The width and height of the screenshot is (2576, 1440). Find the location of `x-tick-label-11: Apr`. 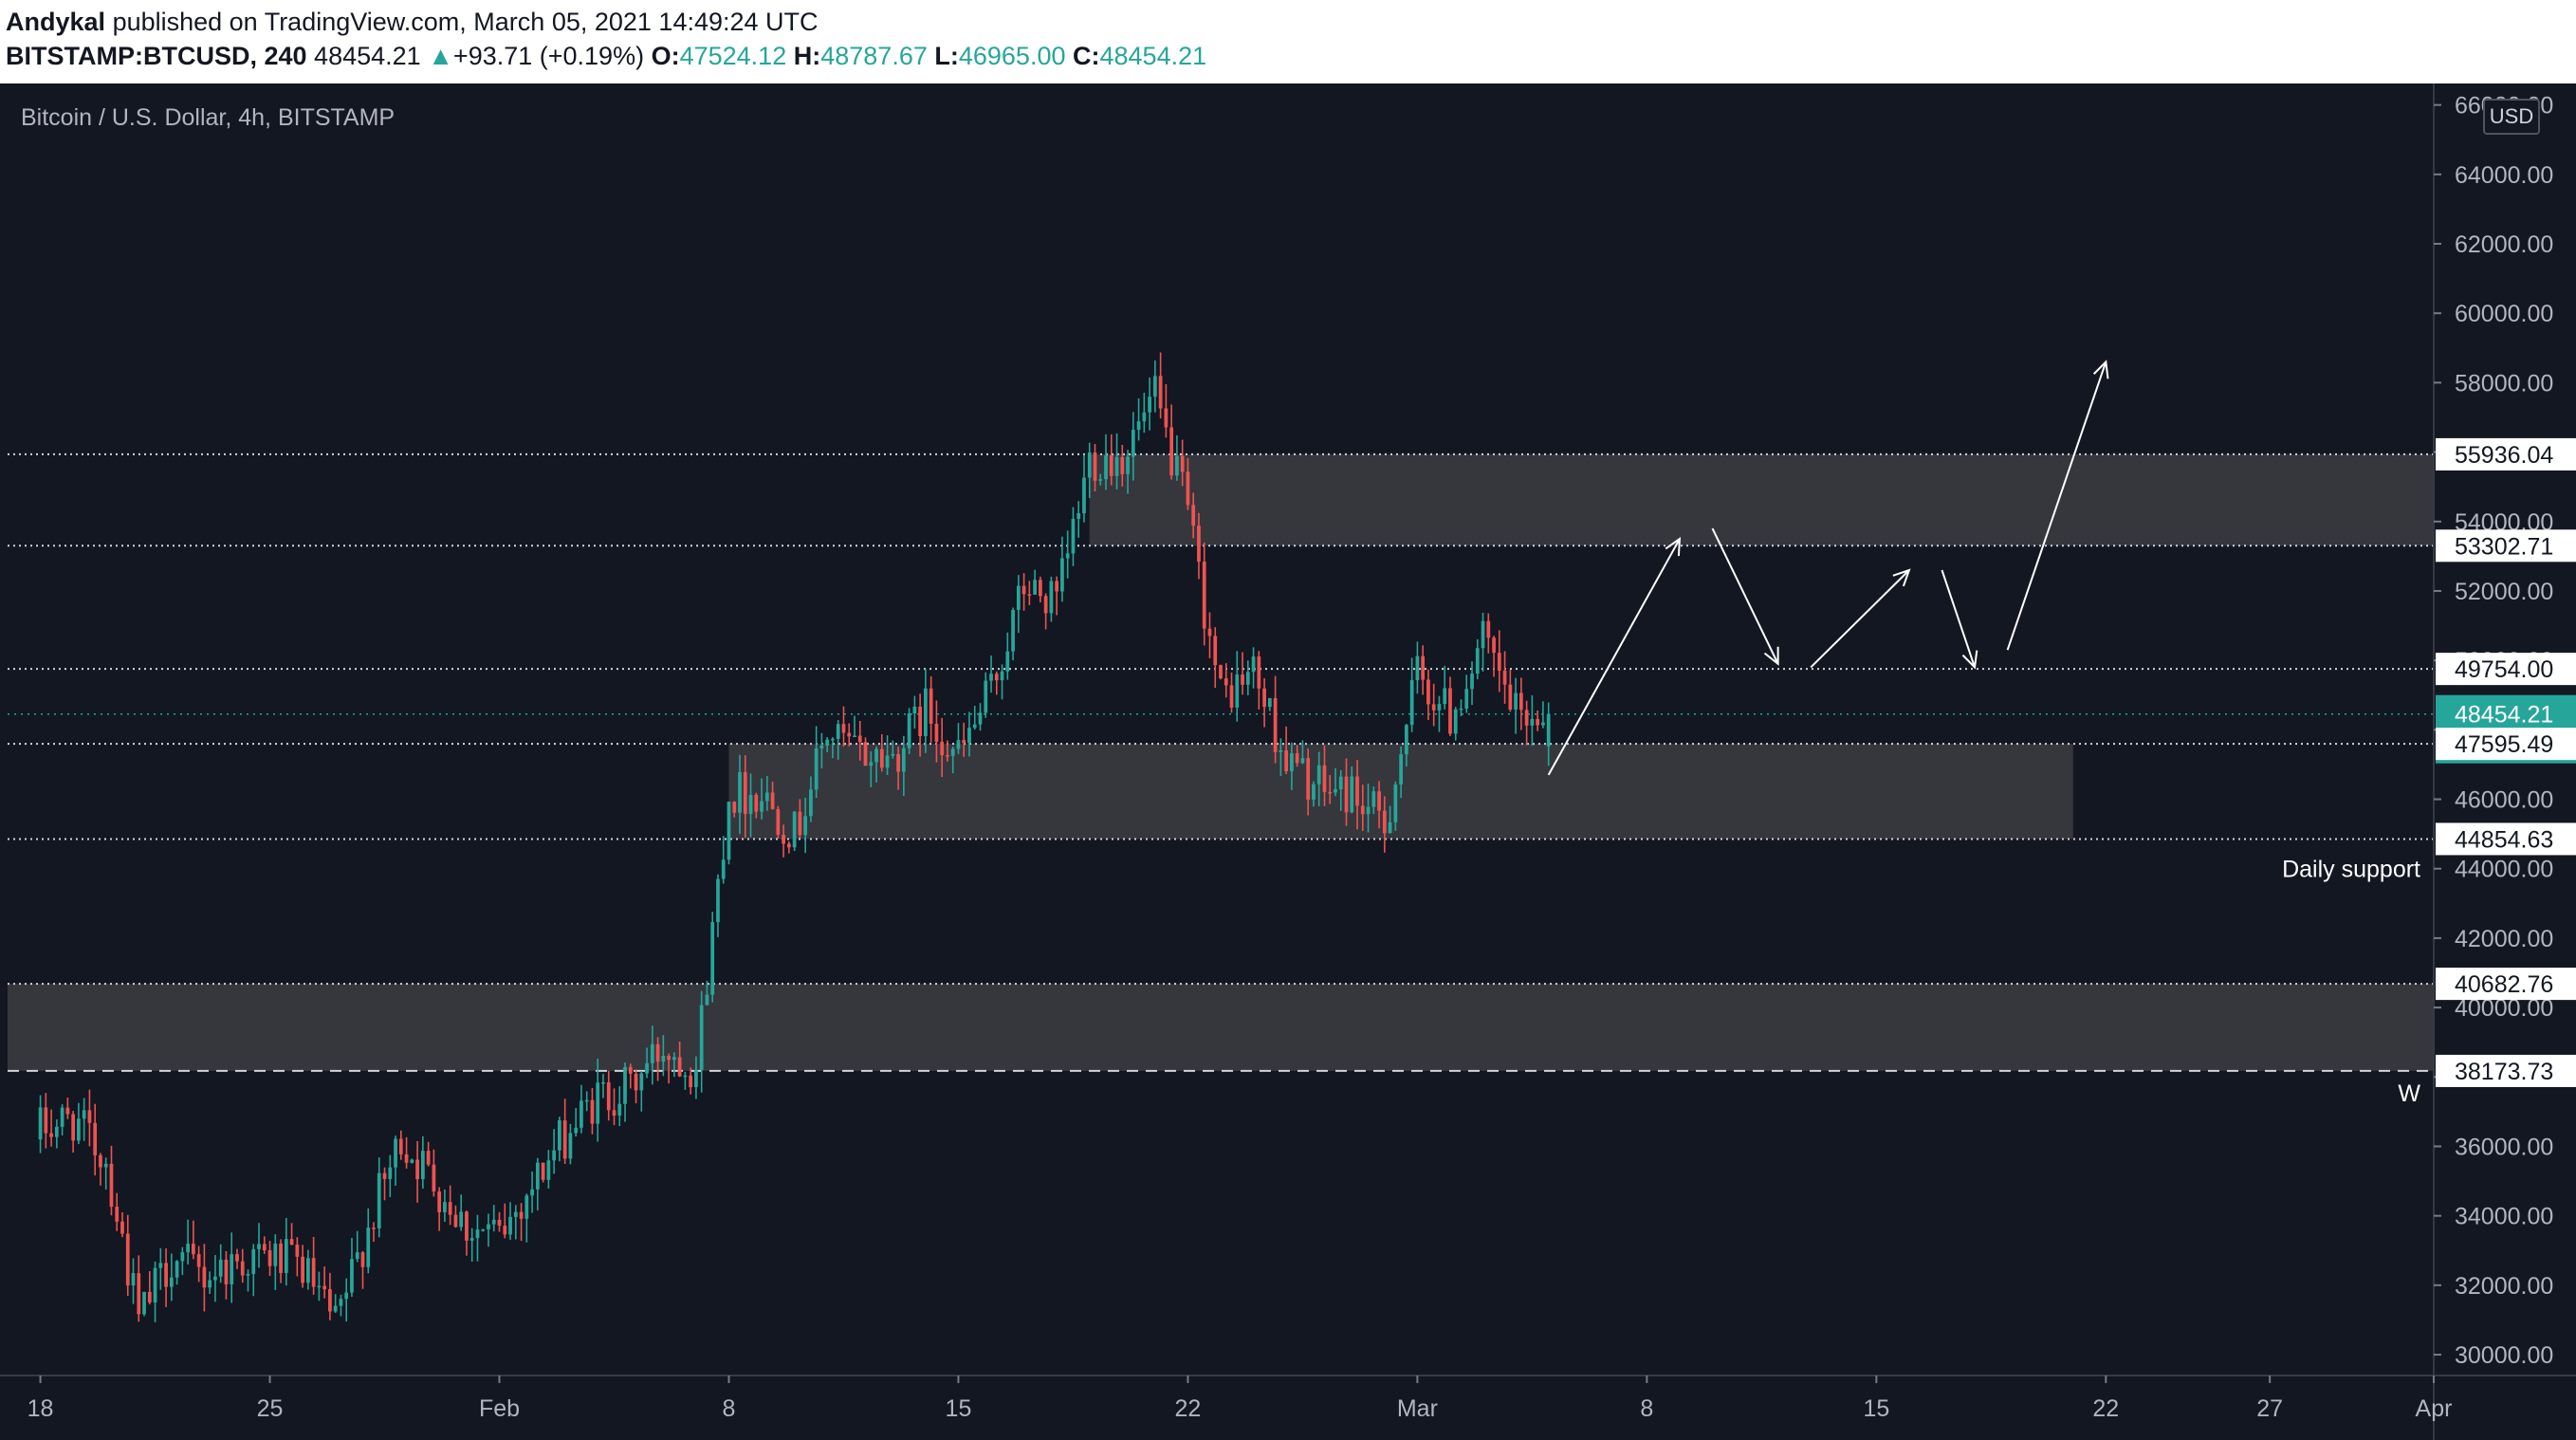

x-tick-label-11: Apr is located at coordinates (2434, 1408).